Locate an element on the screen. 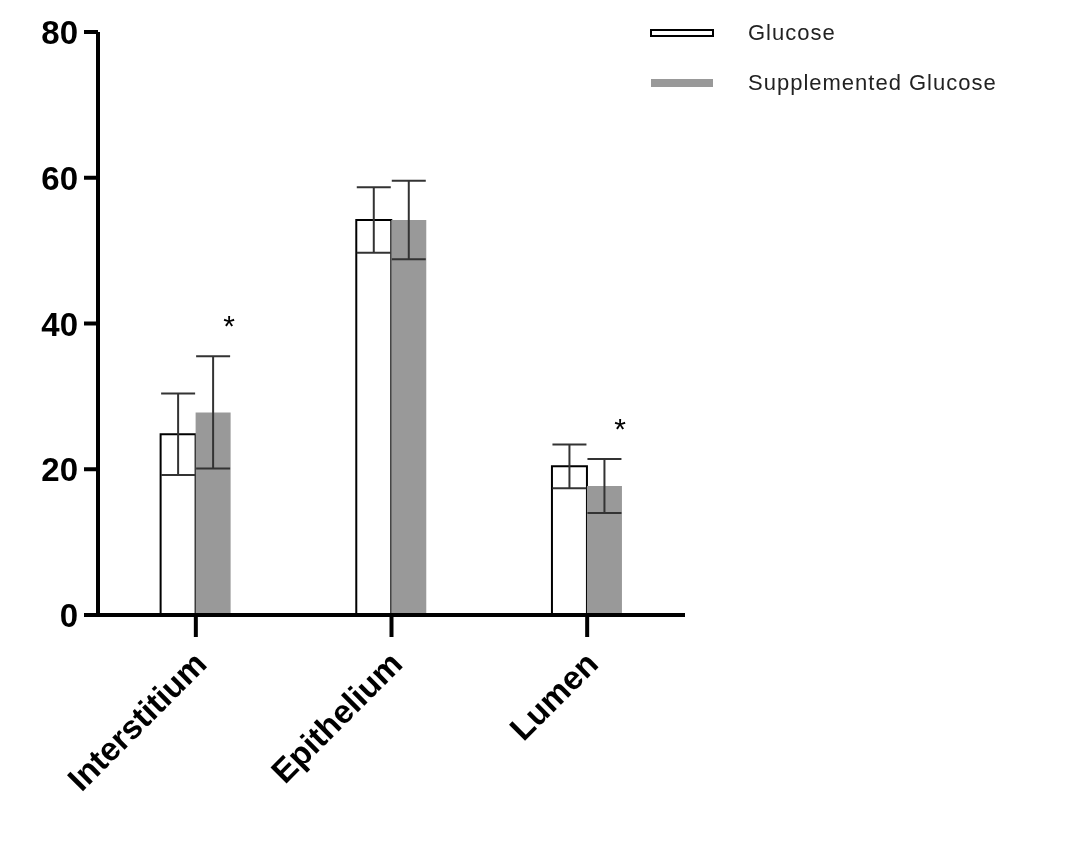  y-tick-label: 80 is located at coordinates (59, 32).